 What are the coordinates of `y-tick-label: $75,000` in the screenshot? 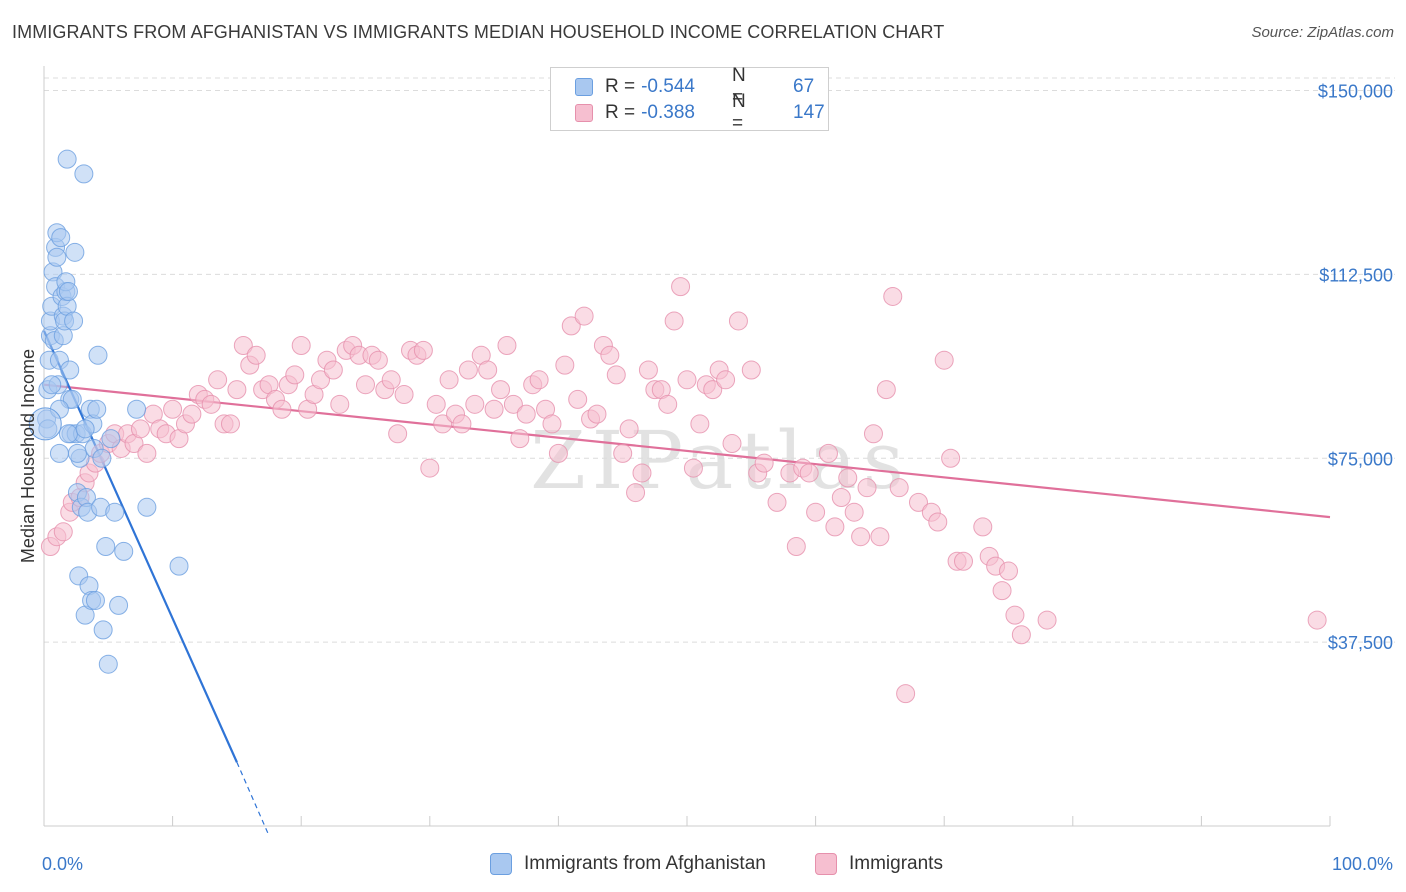 It's located at (1360, 459).